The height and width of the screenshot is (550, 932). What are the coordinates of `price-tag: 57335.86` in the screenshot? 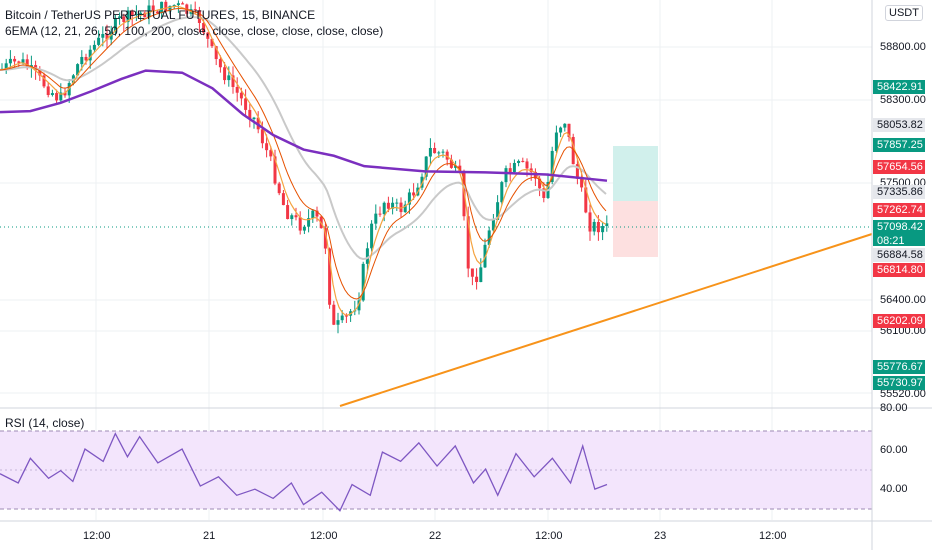 It's located at (899, 192).